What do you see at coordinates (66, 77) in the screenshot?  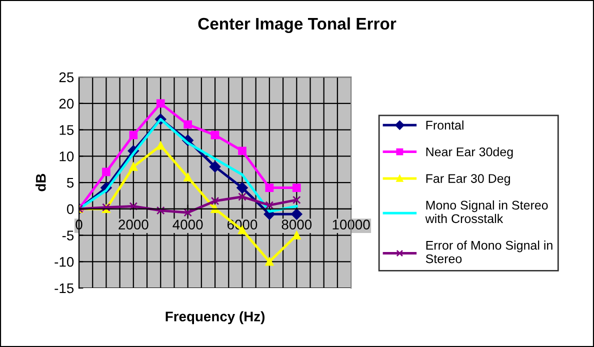 I see `y-tick-label: 25` at bounding box center [66, 77].